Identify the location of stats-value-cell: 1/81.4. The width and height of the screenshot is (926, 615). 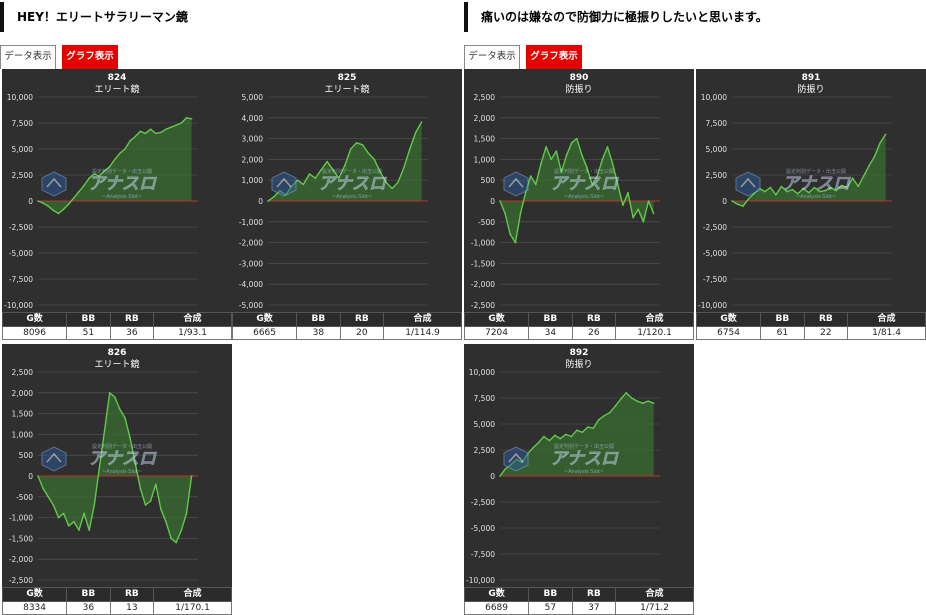
(886, 333).